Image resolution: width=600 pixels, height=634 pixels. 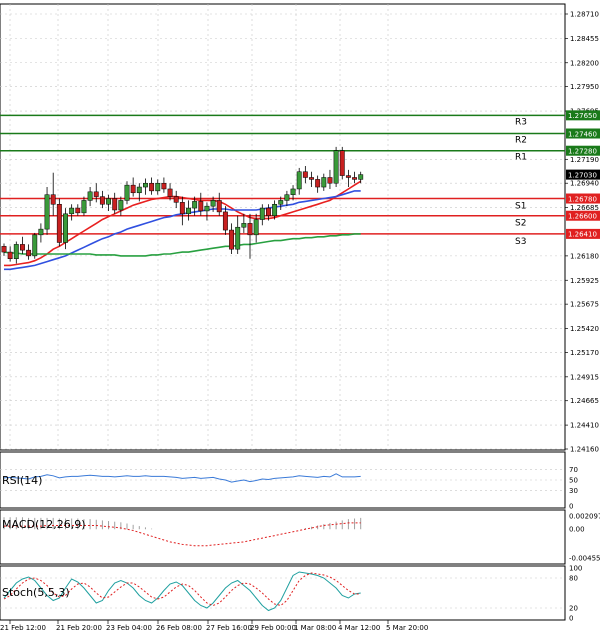 I want to click on y-tick-label: 1.24410, so click(x=584, y=426).